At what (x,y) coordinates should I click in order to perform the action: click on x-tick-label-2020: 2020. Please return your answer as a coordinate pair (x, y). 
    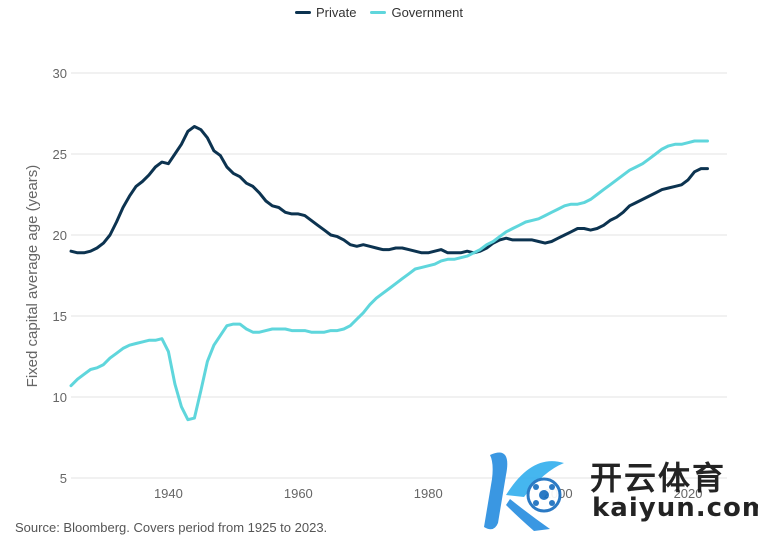
    Looking at the image, I should click on (688, 493).